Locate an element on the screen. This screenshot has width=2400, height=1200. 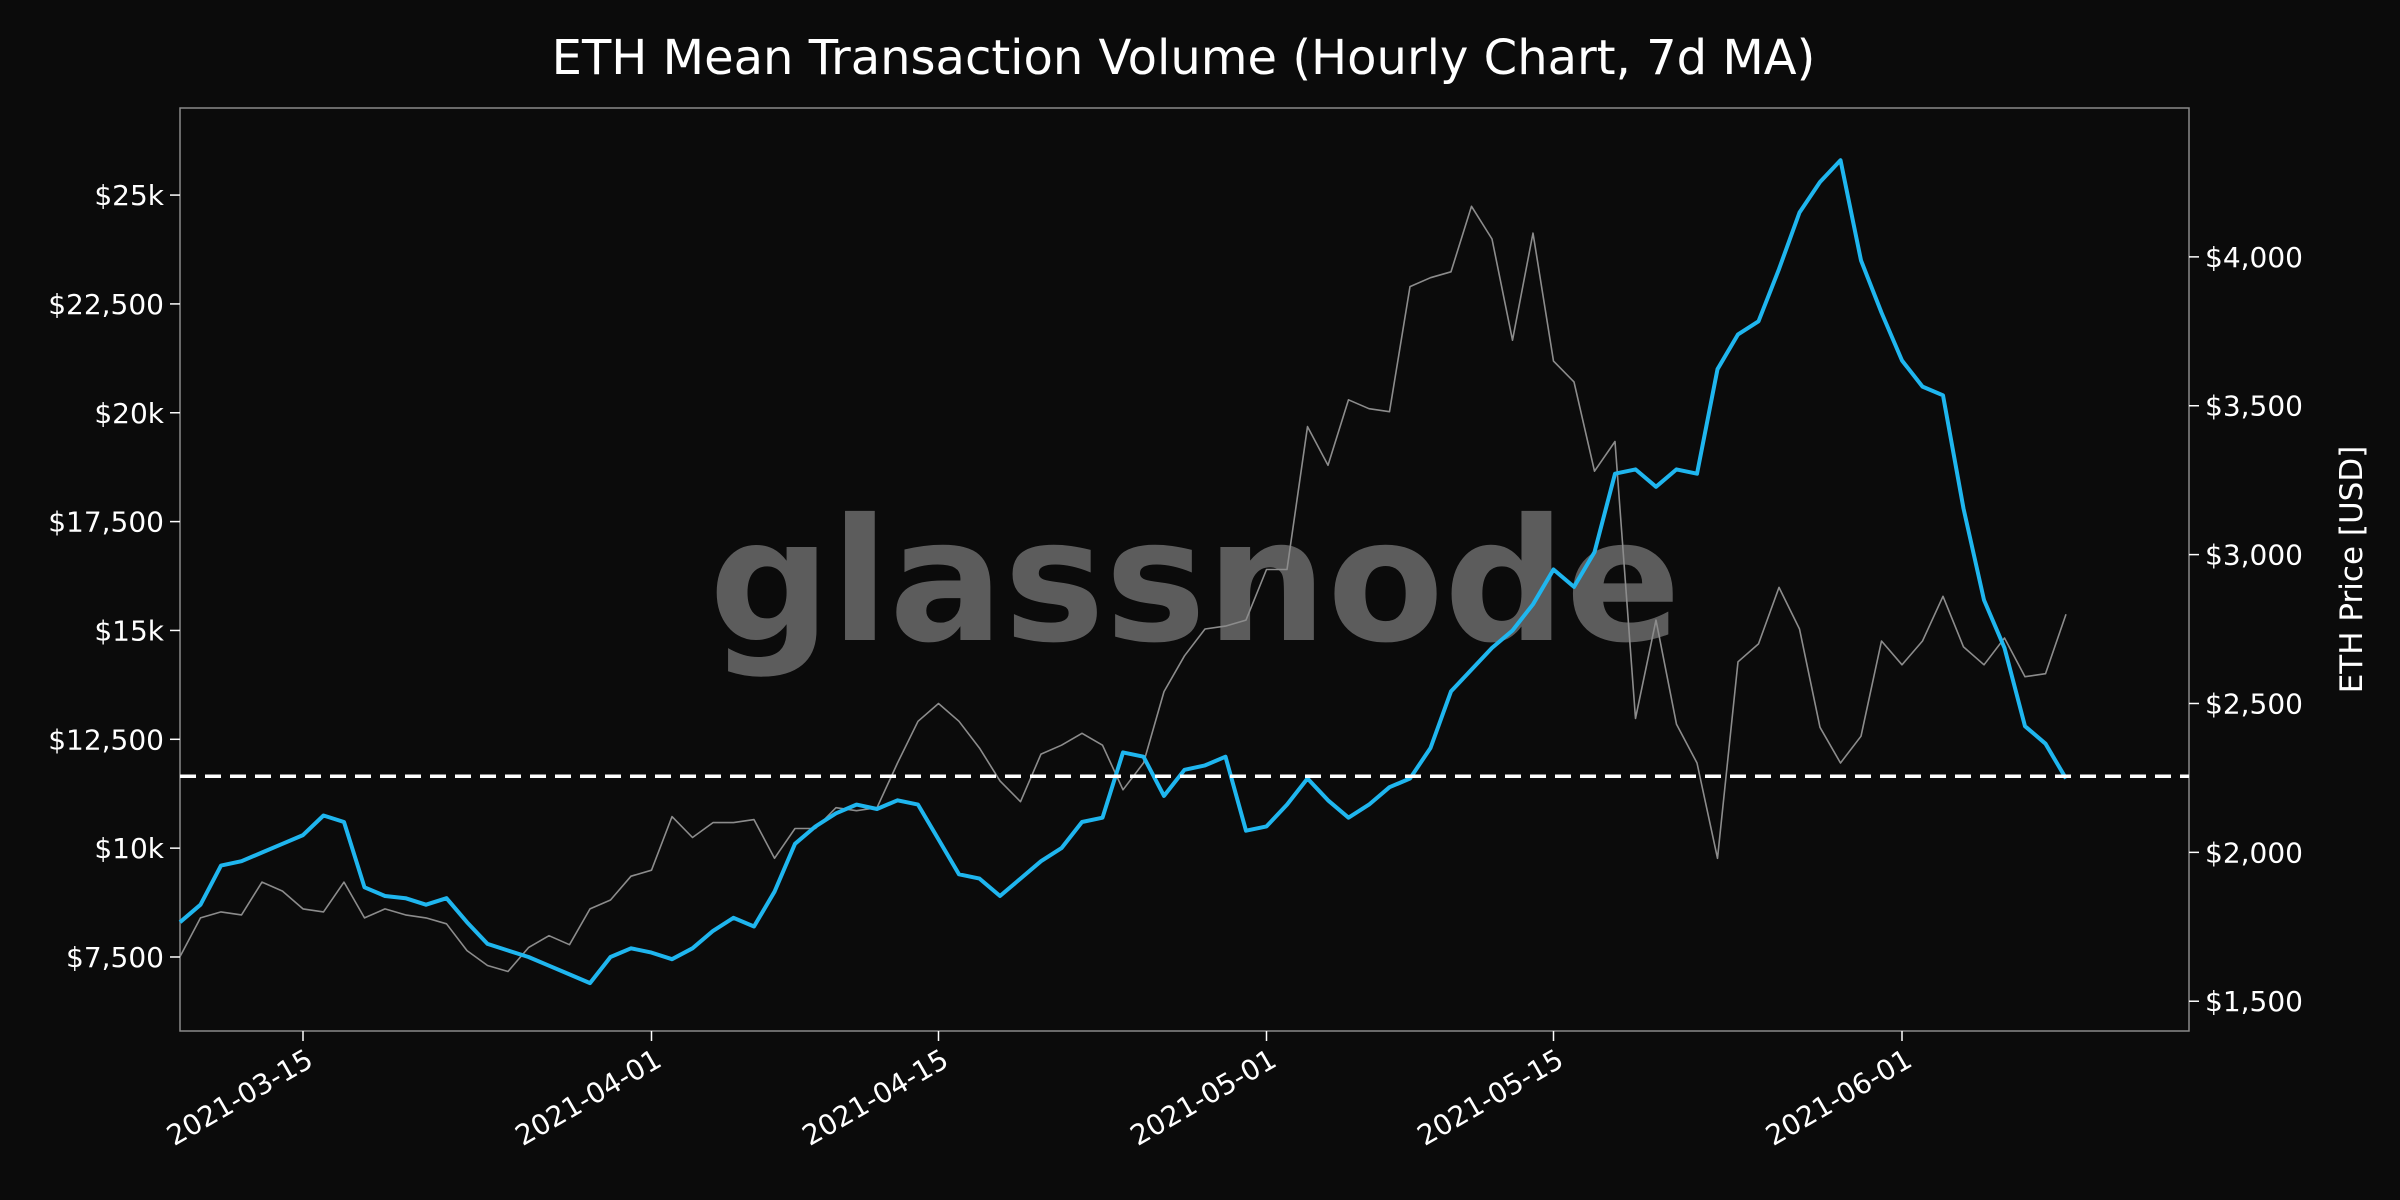
y-left-tick-label: $12,500 is located at coordinates (106, 739).